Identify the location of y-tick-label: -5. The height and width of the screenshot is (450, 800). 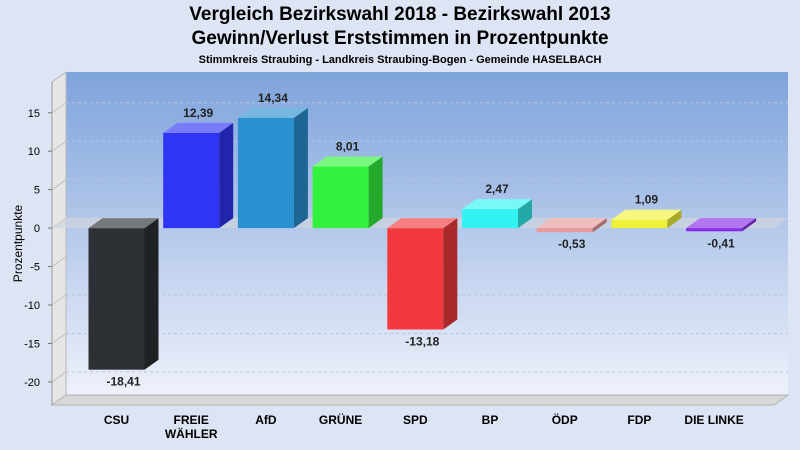
(35, 268).